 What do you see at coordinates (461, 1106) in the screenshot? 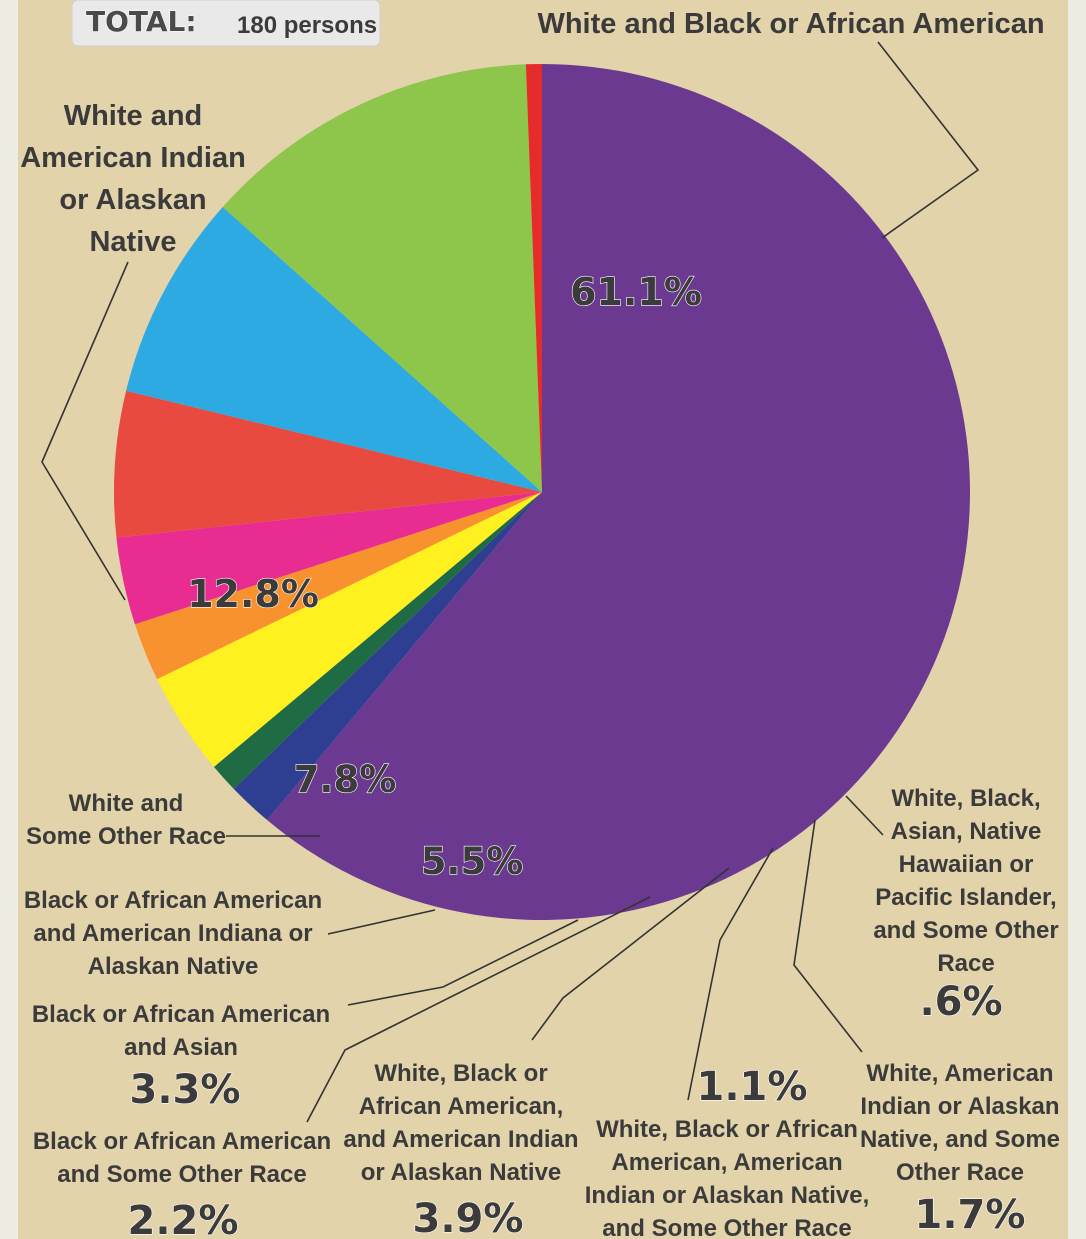
I see `slice-label-3-line-1: African American,` at bounding box center [461, 1106].